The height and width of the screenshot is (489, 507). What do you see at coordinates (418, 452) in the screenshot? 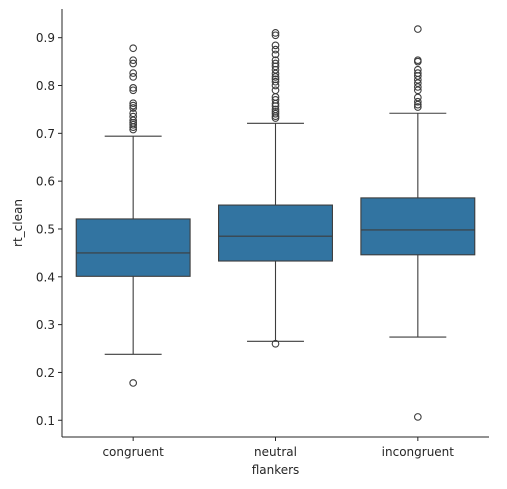
I see `x-tick-label: incongruent` at bounding box center [418, 452].